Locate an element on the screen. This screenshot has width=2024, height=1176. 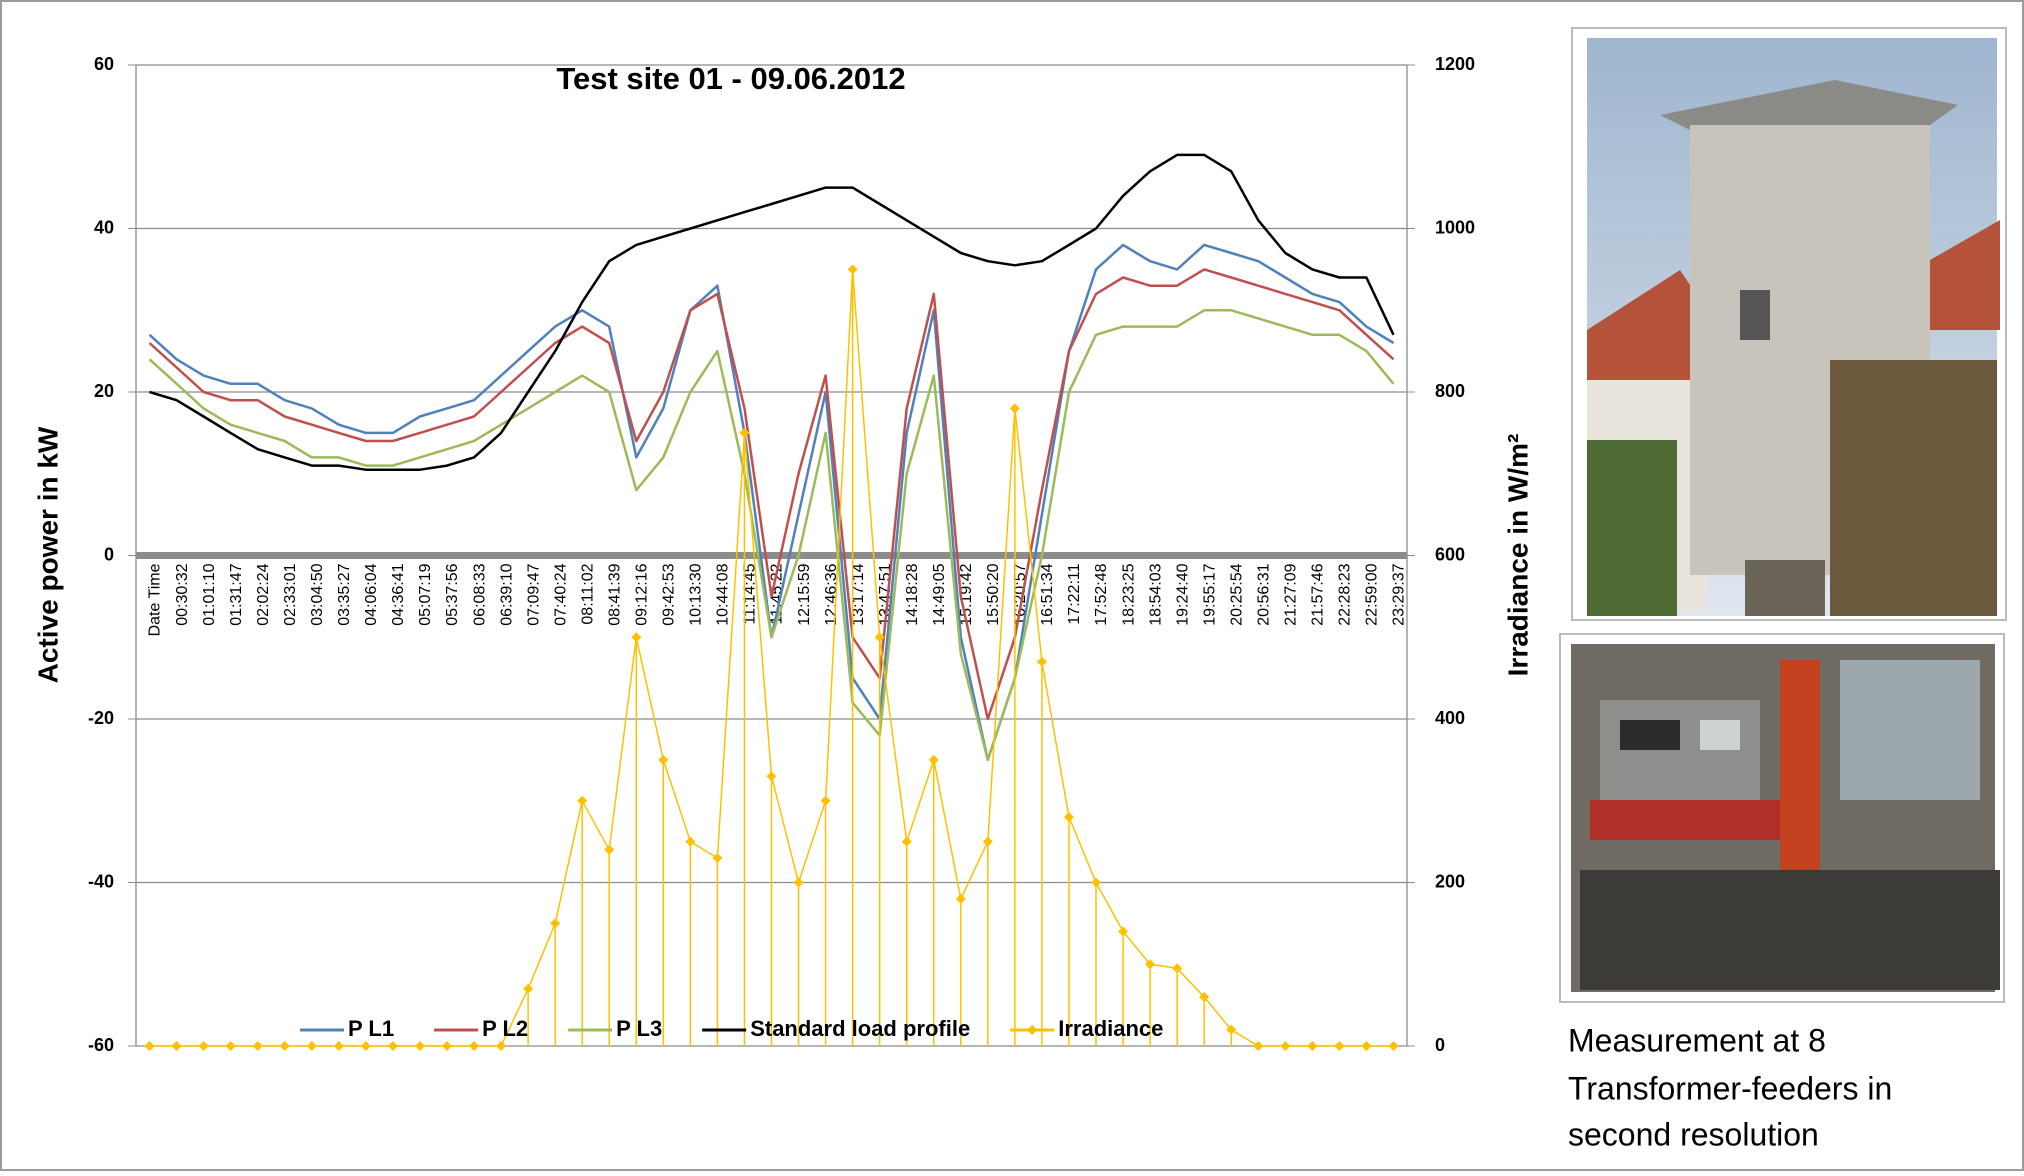
caption-line: Measurement at 8 is located at coordinates (1697, 1040).